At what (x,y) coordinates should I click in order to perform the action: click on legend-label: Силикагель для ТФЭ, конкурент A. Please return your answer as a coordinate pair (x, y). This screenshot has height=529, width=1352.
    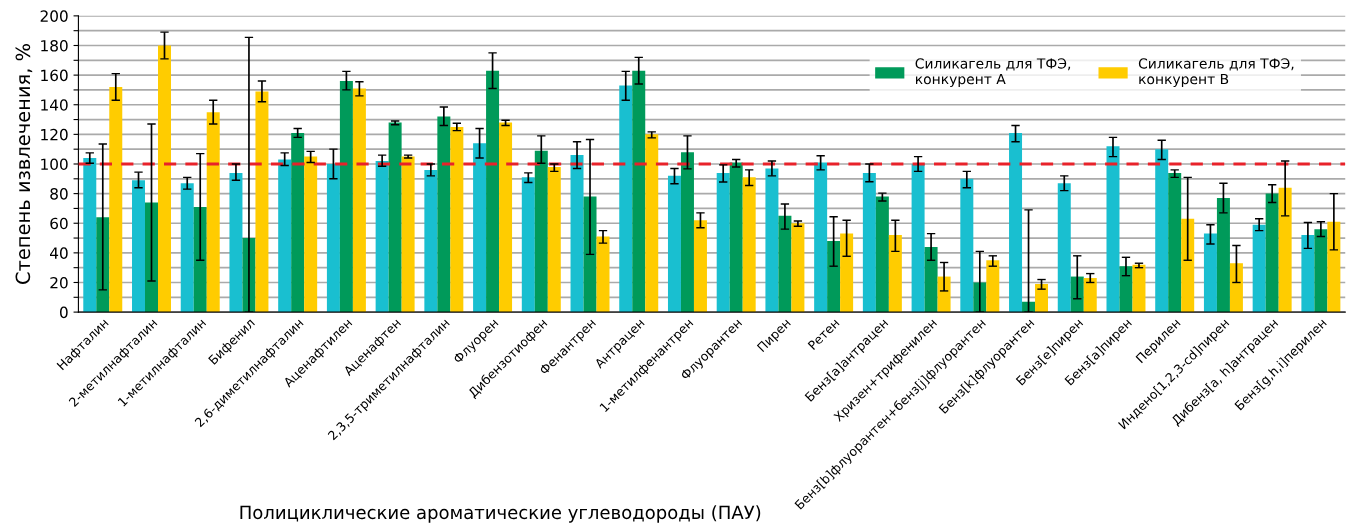
    Looking at the image, I should click on (993, 72).